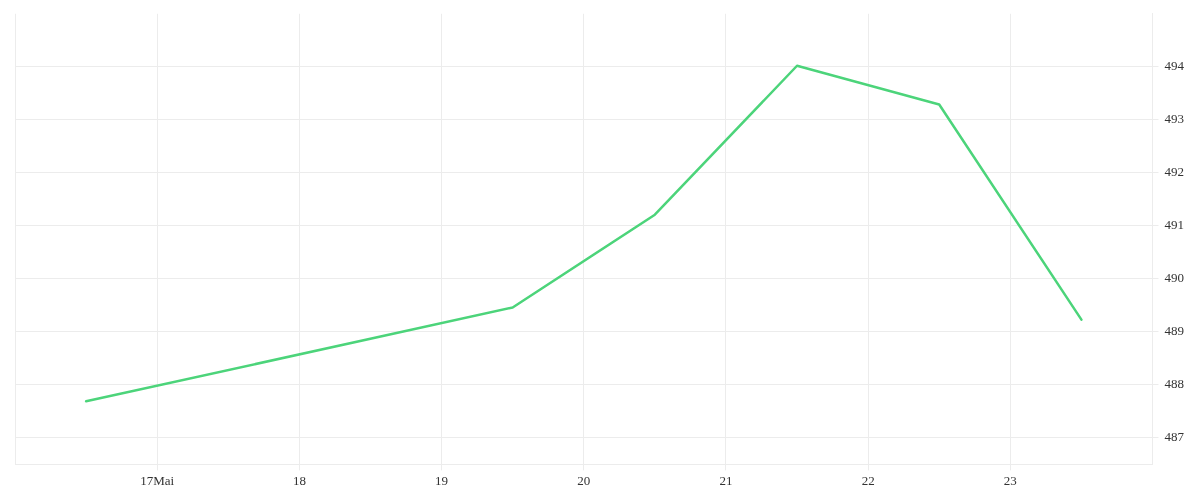 This screenshot has width=1200, height=500. What do you see at coordinates (726, 480) in the screenshot?
I see `x-tick-label: 21` at bounding box center [726, 480].